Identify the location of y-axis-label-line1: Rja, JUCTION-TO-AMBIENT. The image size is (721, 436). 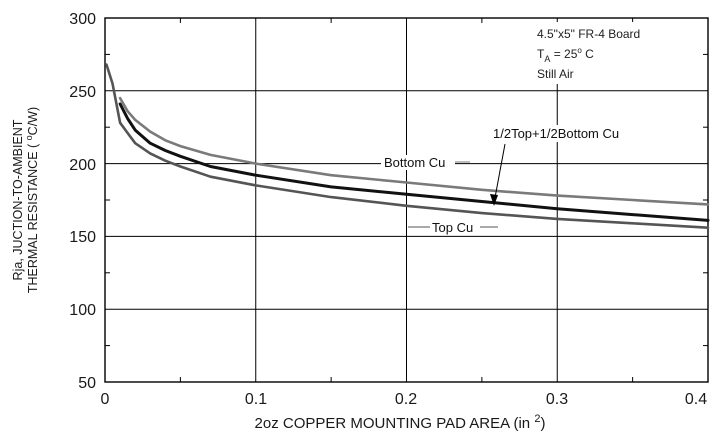
(18, 199).